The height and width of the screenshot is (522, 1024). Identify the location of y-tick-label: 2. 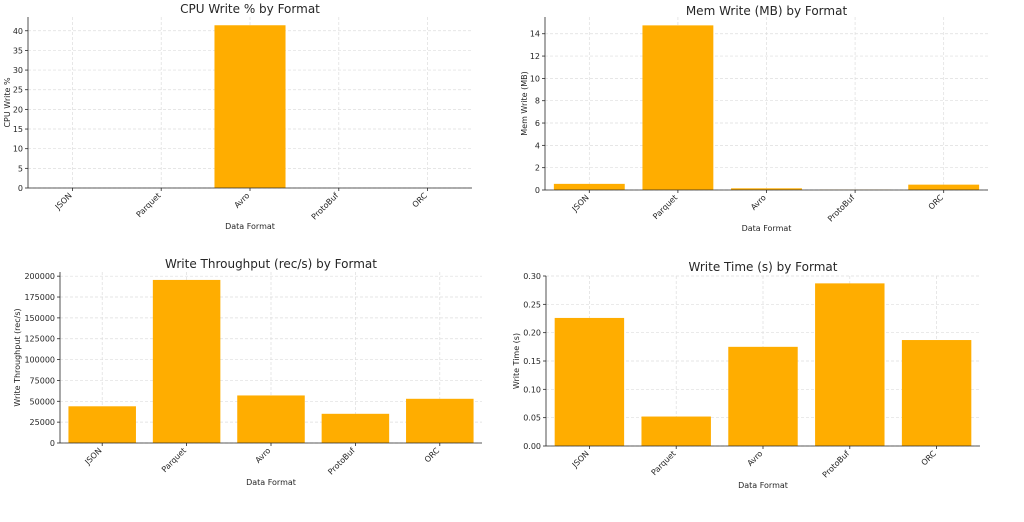
(537, 168).